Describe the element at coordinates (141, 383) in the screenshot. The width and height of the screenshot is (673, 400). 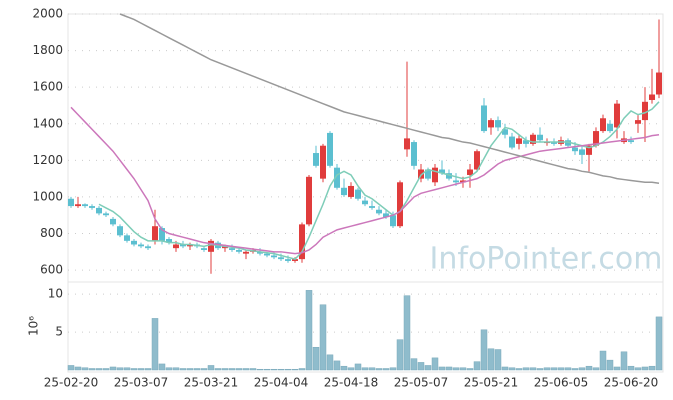
I see `x-tick-label: 25-03-07` at that location.